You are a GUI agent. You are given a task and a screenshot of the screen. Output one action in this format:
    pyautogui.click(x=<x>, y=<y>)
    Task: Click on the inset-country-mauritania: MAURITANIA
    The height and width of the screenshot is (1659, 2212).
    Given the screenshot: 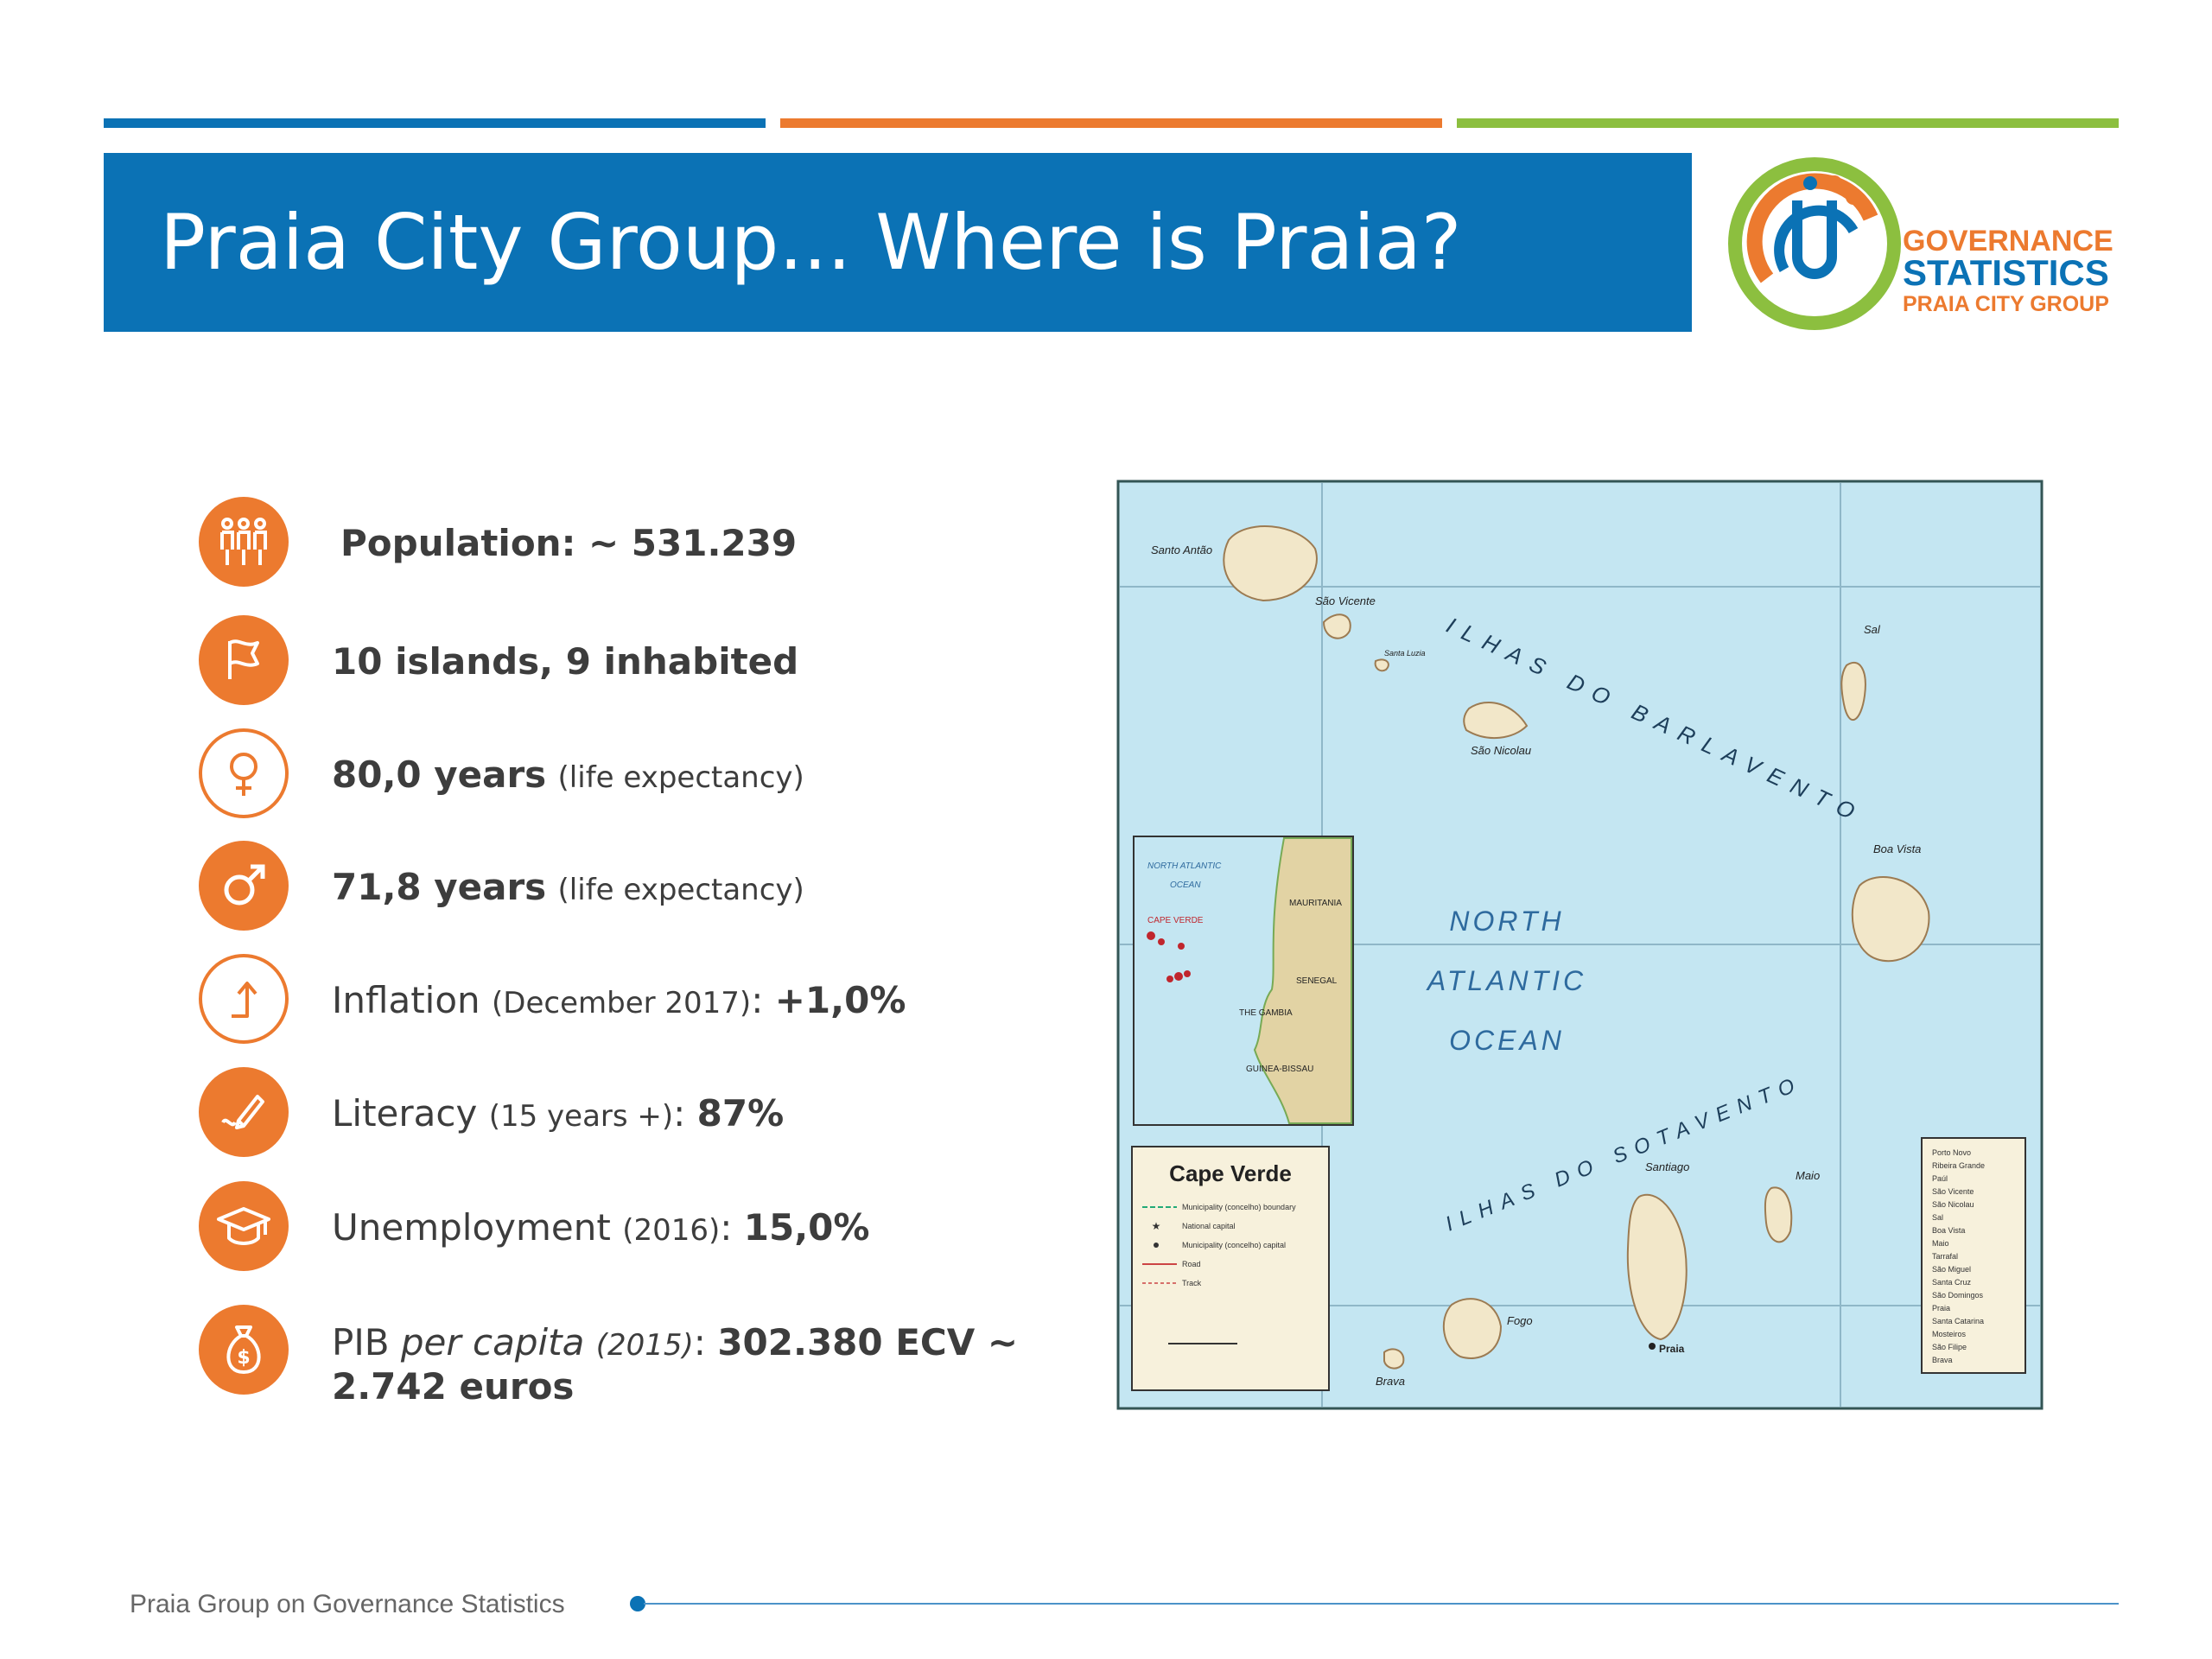 What is the action you would take?
    pyautogui.click(x=1315, y=903)
    